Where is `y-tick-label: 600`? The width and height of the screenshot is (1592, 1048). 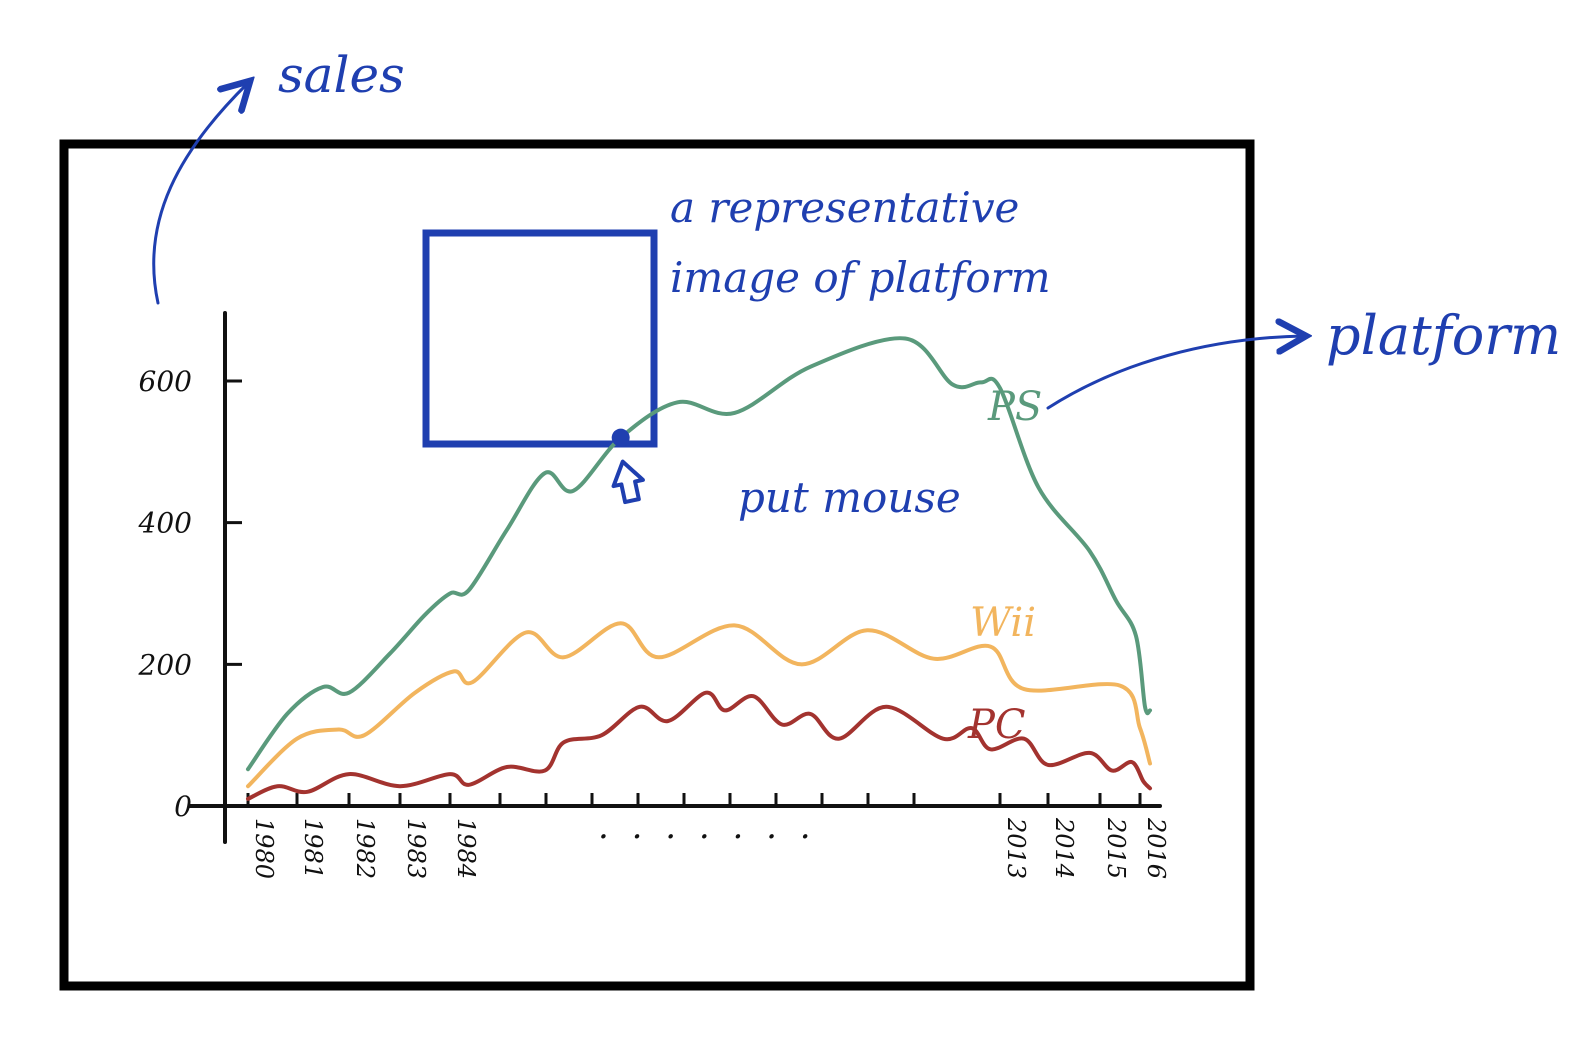 y-tick-label: 600 is located at coordinates (165, 381).